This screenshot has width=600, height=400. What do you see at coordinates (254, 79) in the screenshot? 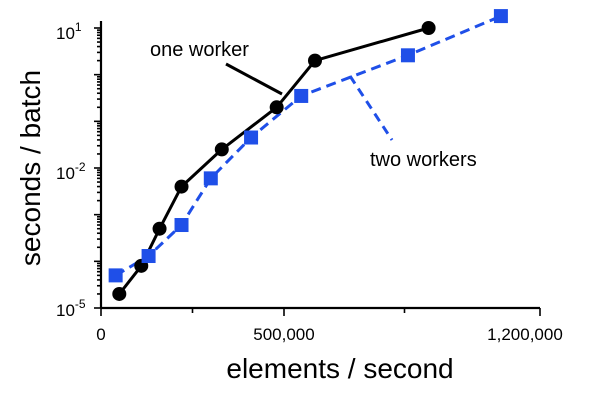
I see `annotation-leader-one-worker` at bounding box center [254, 79].